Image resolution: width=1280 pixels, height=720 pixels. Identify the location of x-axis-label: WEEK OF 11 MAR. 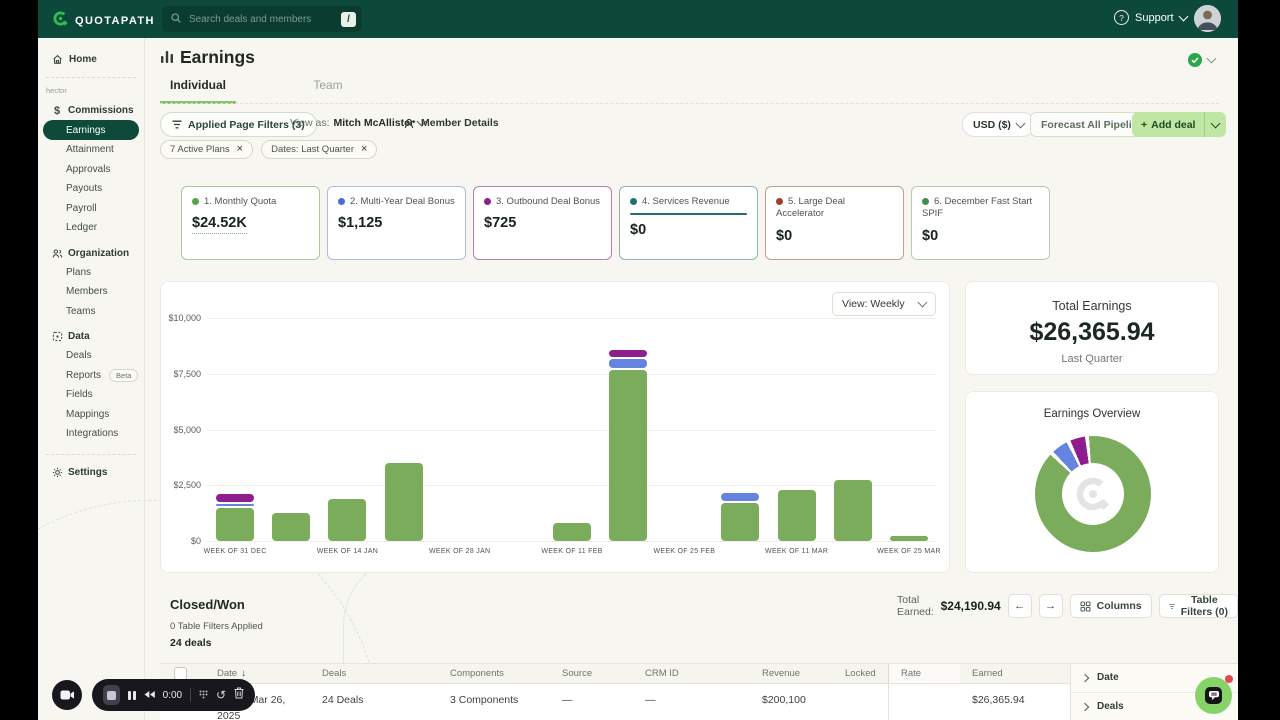
(797, 551).